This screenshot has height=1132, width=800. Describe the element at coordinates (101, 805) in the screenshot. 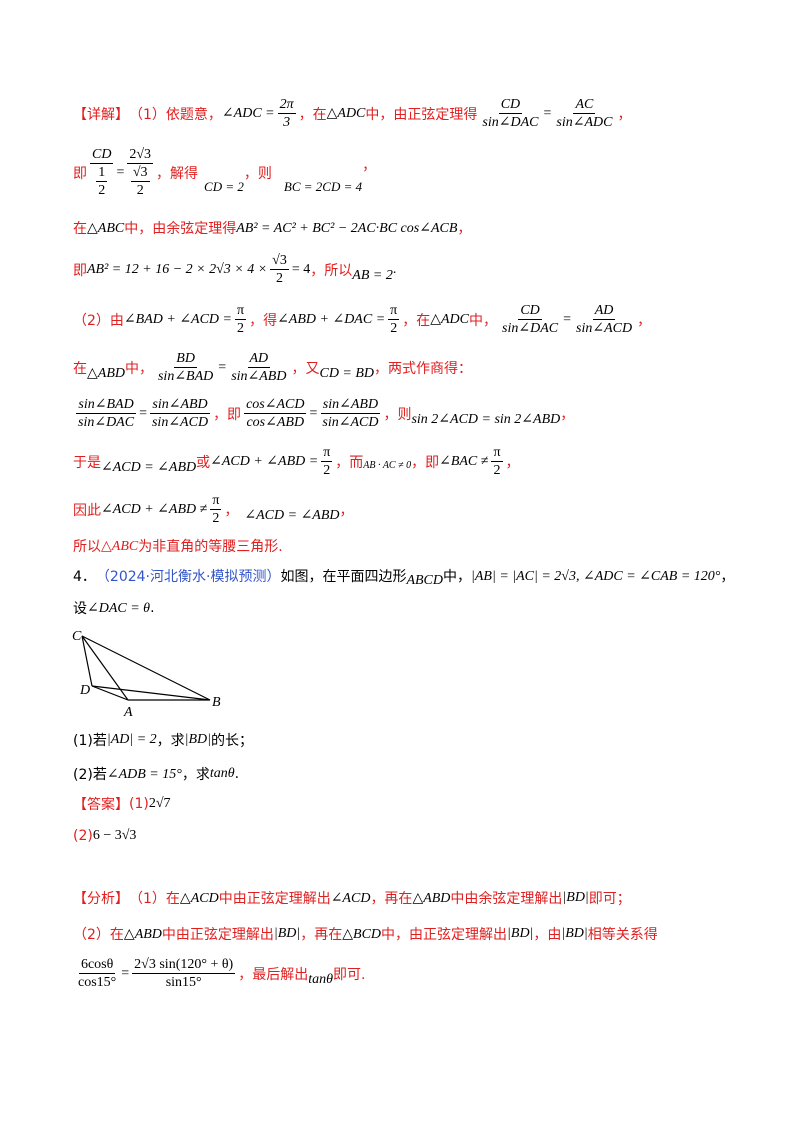

I see `answer-tag: 【答案】` at that location.